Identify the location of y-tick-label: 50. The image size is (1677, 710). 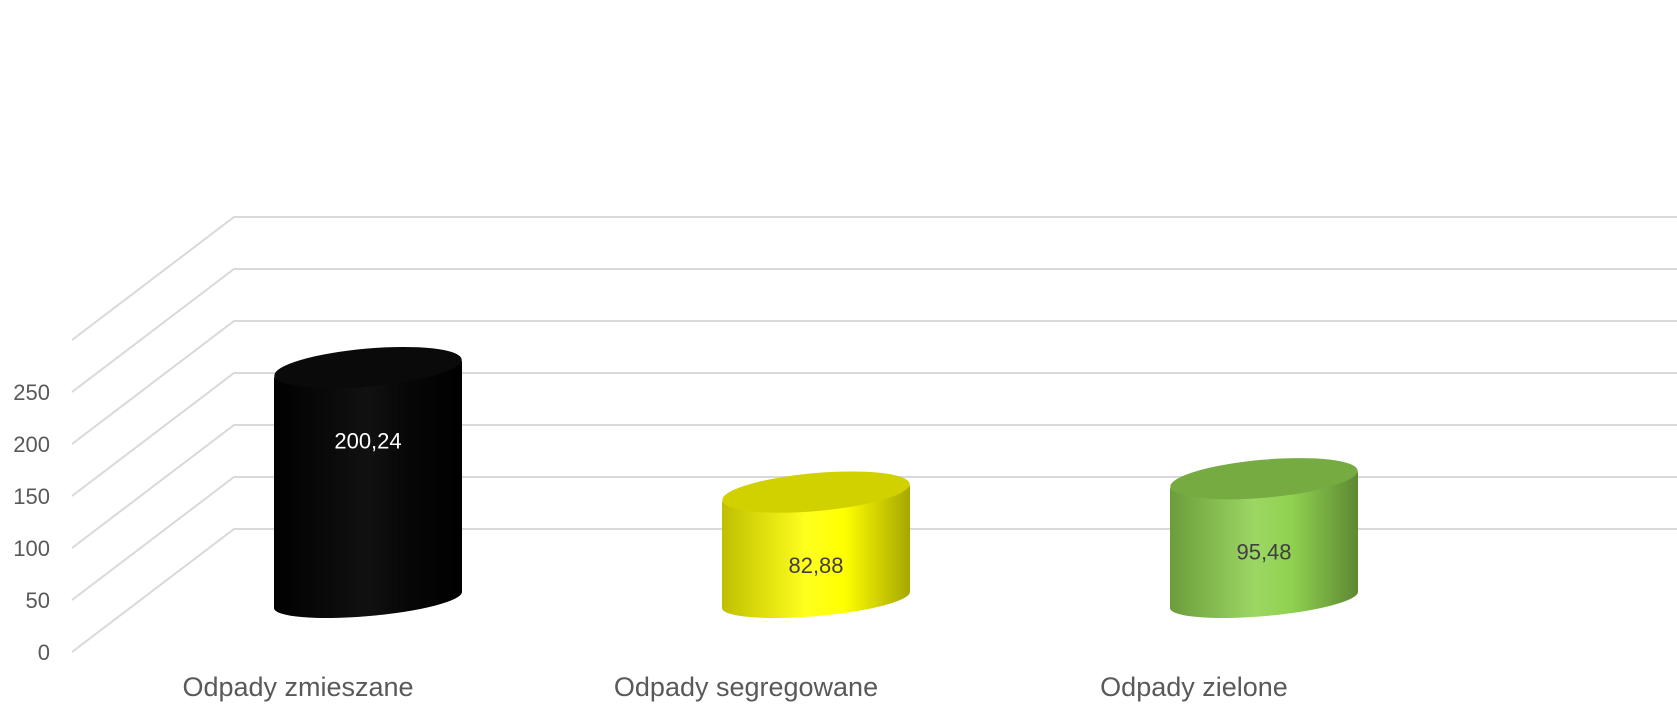
(38, 600).